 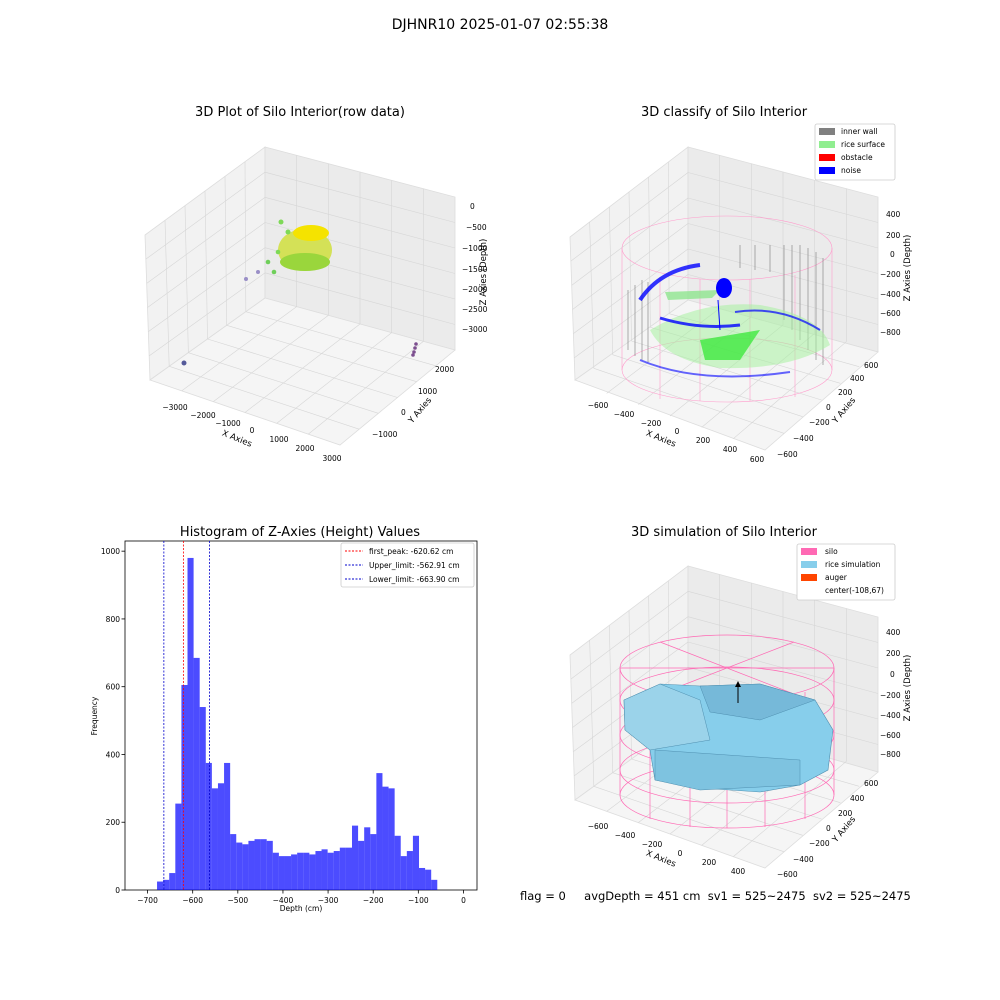 I want to click on classify-legend: inner wall rice surface obstacle noise, so click(x=855, y=152).